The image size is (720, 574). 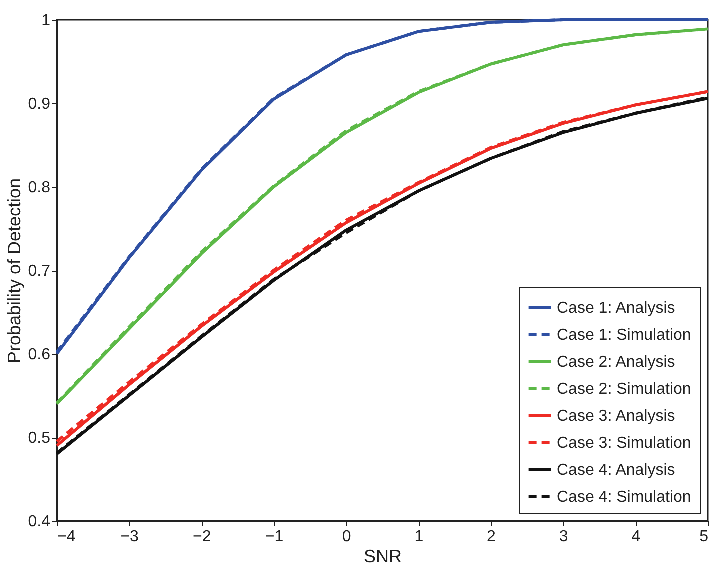 What do you see at coordinates (624, 443) in the screenshot?
I see `legend-label: Case 3: Simulation` at bounding box center [624, 443].